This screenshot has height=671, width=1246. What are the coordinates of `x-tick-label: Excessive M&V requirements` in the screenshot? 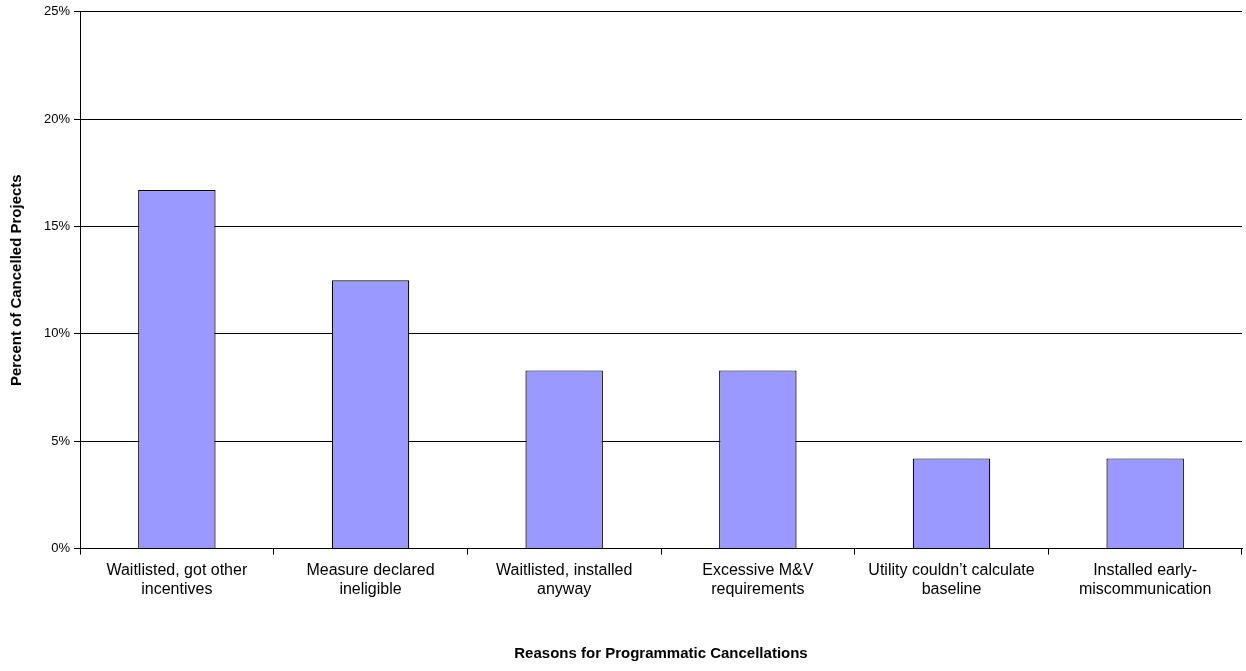 It's located at (758, 578).